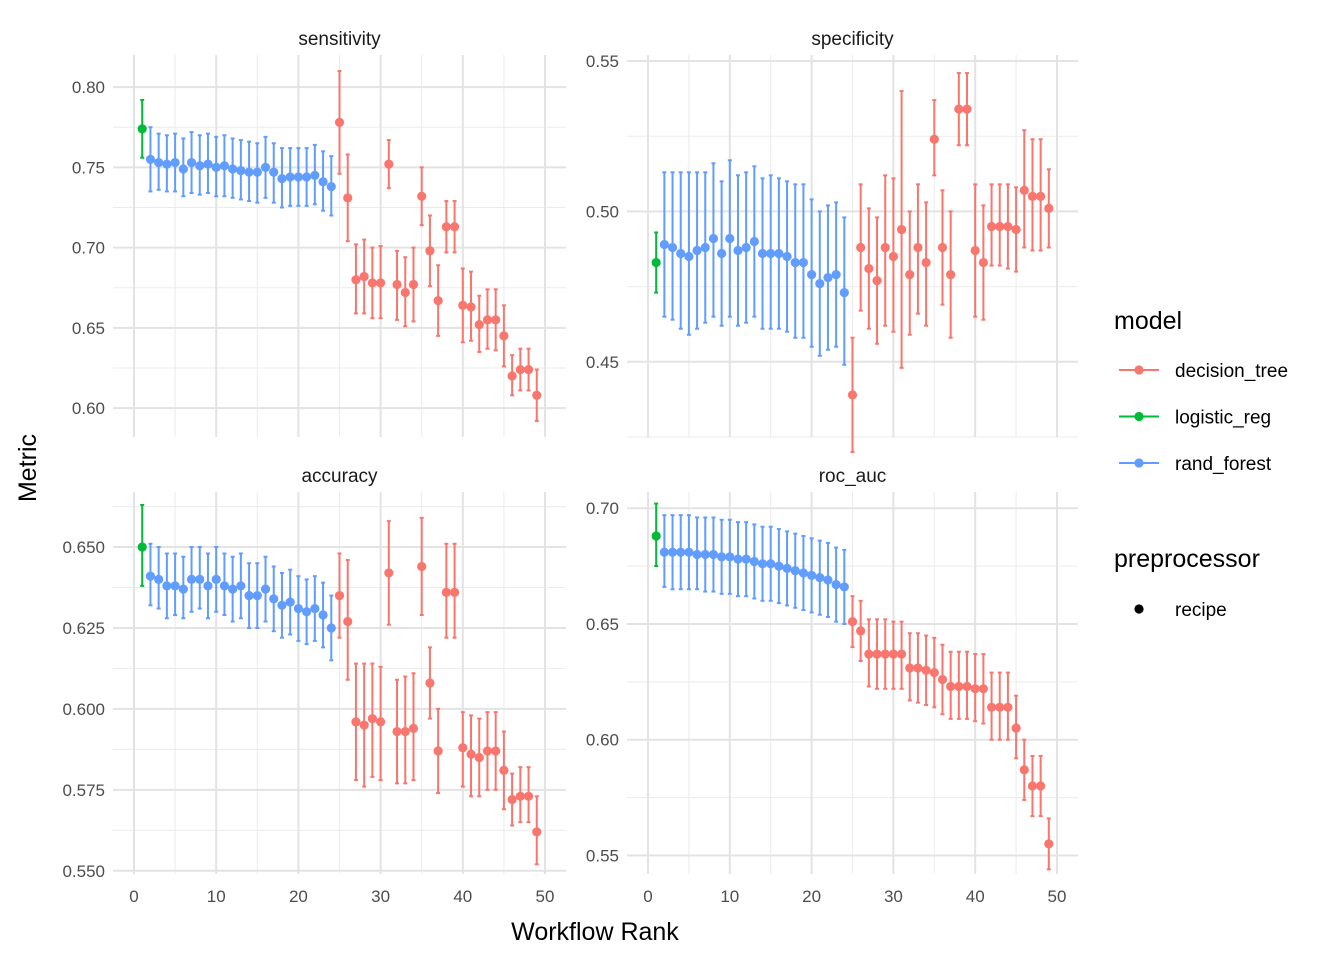 This screenshot has height=960, width=1344. I want to click on legend-entry-recipe: recipe, so click(1180, 610).